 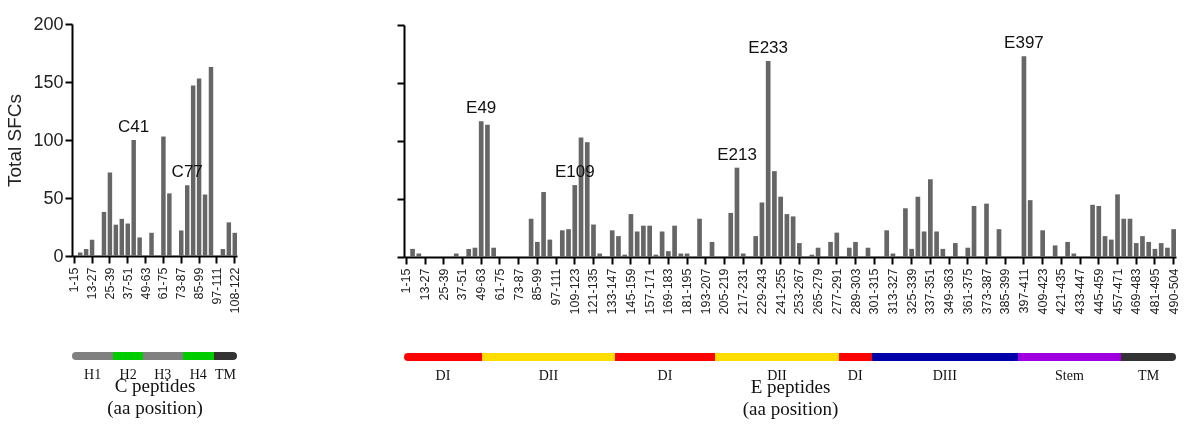 I want to click on y-axis-title: Total SFCs, so click(x=15, y=140).